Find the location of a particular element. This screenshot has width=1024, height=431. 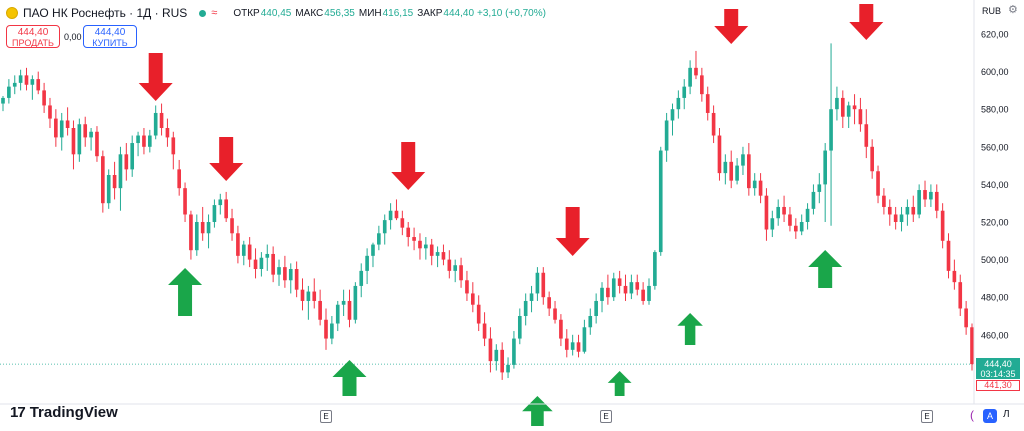

buy-button: 444,40 КУПИТЬ is located at coordinates (110, 36).